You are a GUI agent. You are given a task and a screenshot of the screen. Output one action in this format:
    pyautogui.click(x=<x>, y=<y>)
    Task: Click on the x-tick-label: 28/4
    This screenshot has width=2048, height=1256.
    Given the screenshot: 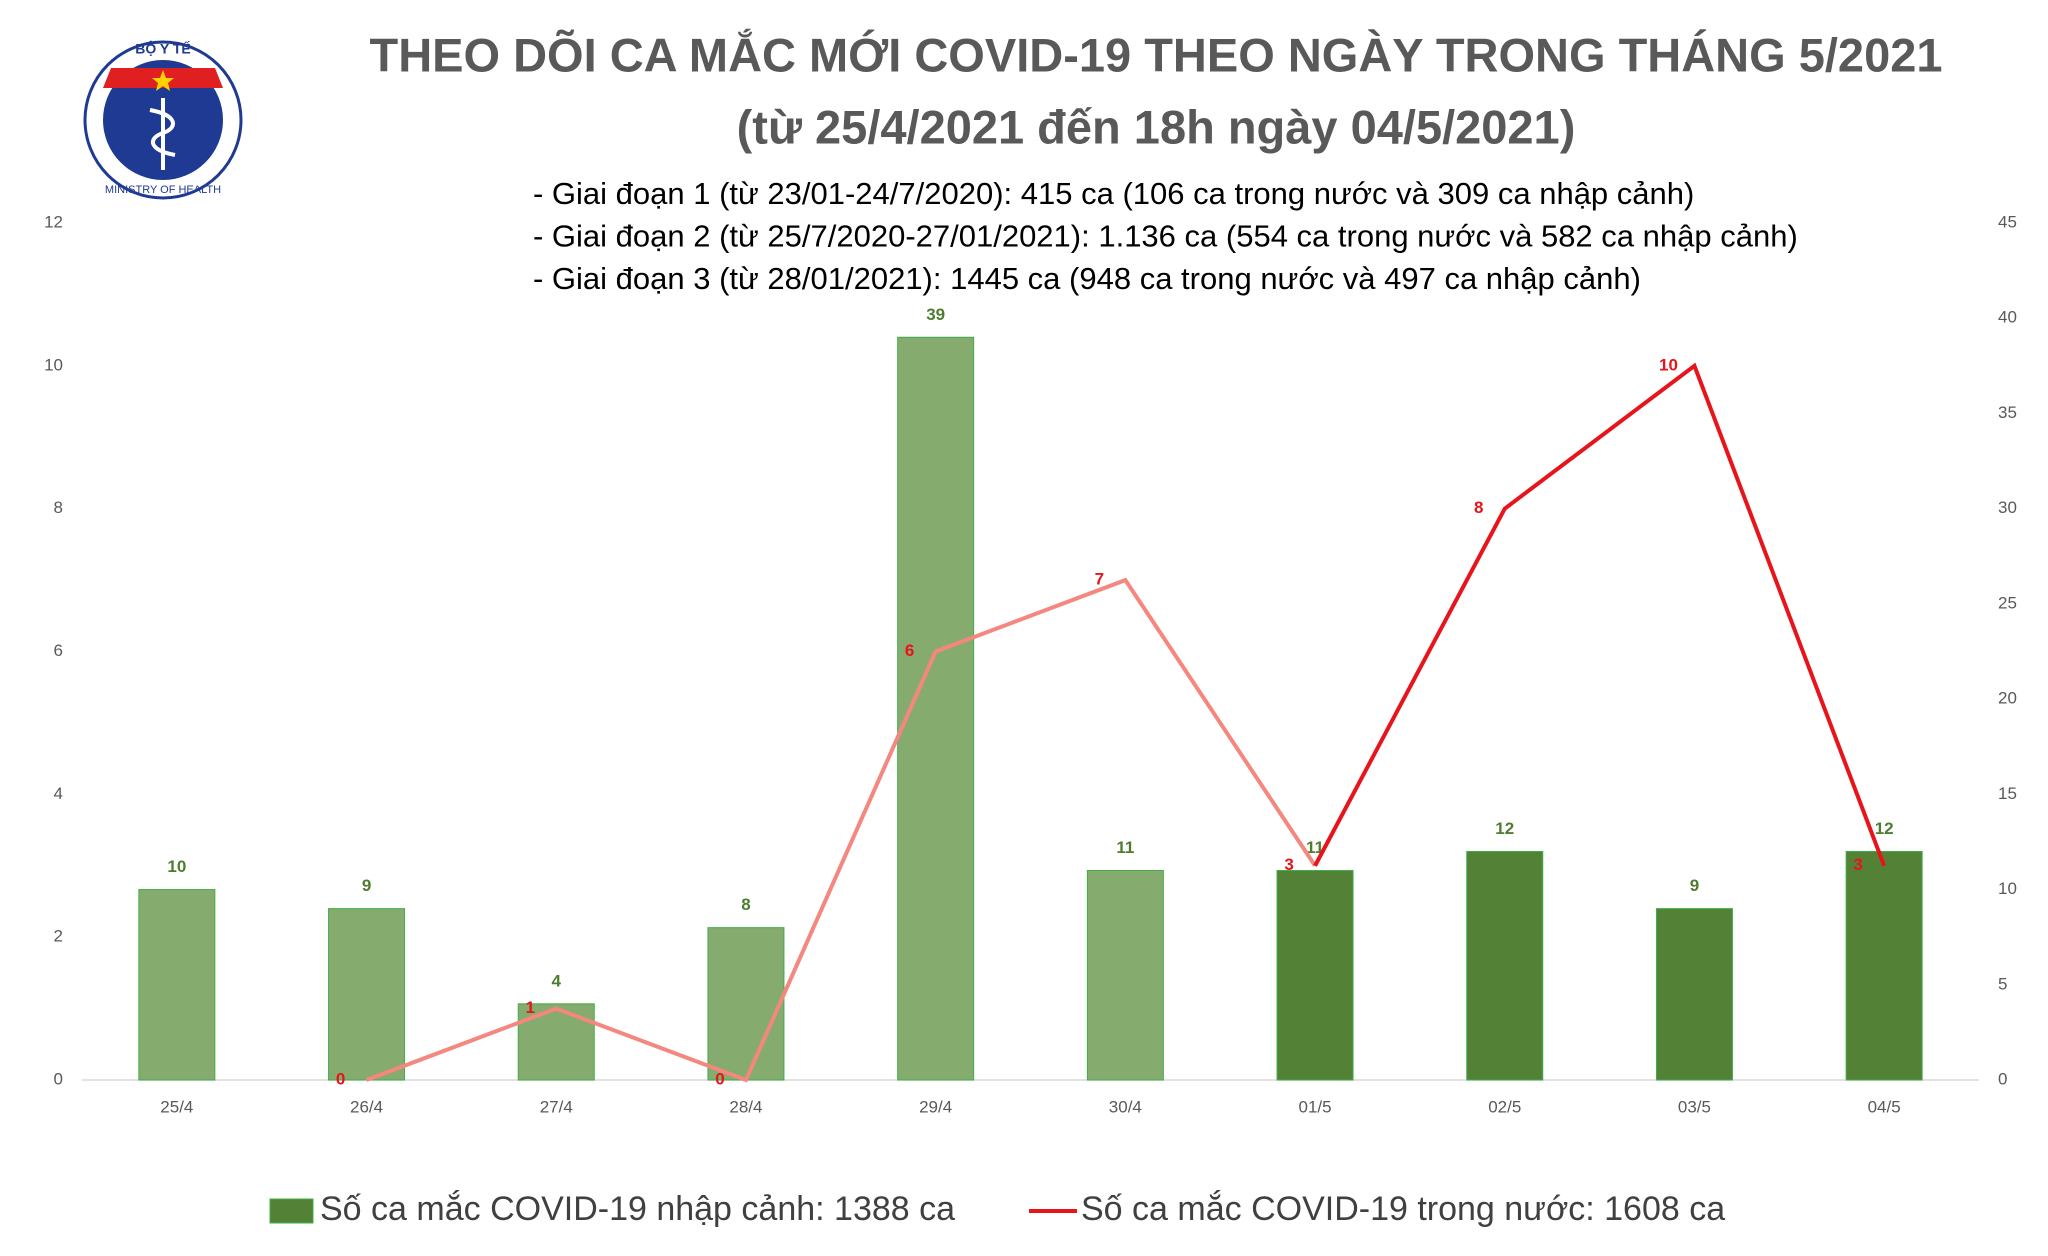 What is the action you would take?
    pyautogui.click(x=745, y=1106)
    